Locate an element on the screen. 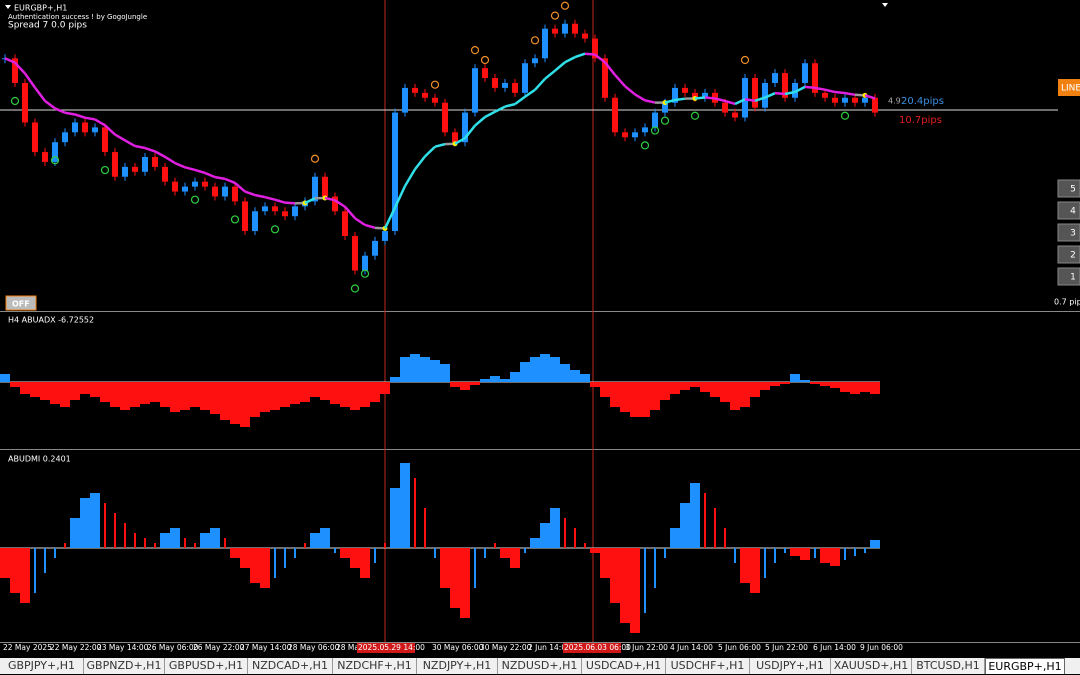 The height and width of the screenshot is (675, 1080). level-button-label: 4 is located at coordinates (1073, 212).